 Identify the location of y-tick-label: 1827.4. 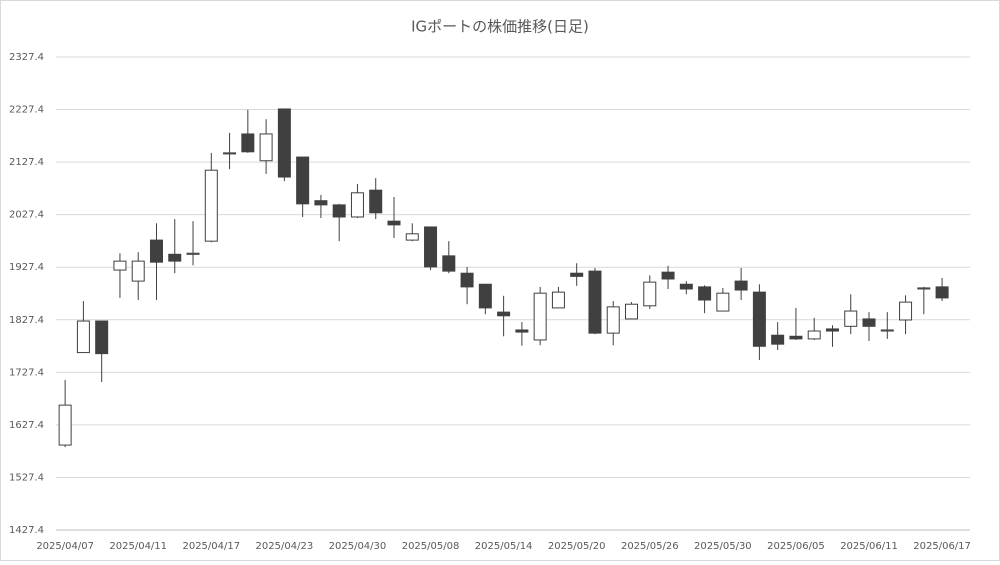
(26, 320).